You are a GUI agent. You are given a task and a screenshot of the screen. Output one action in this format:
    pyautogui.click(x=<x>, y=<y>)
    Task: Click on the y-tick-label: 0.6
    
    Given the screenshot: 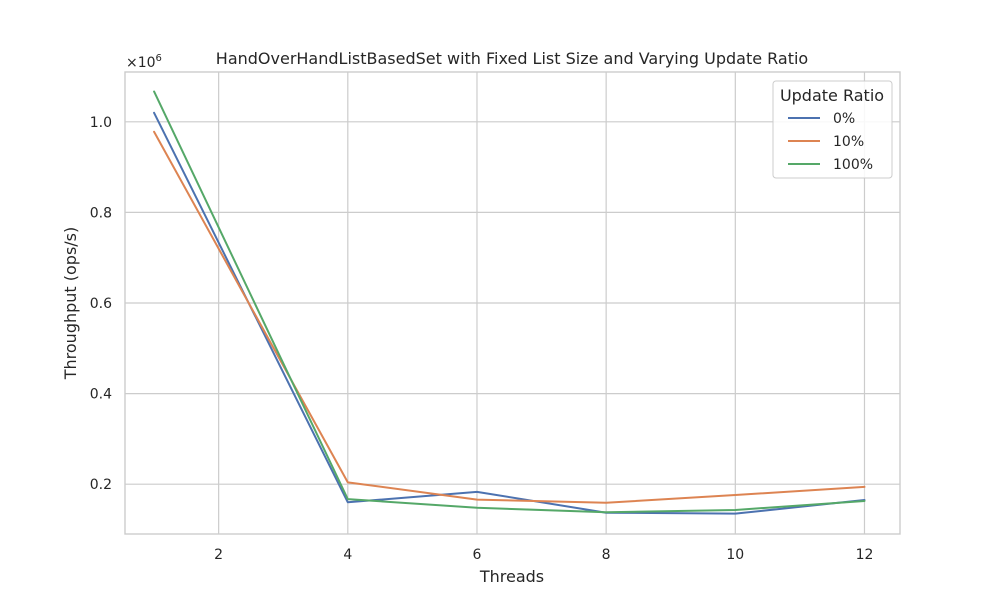 What is the action you would take?
    pyautogui.click(x=101, y=304)
    